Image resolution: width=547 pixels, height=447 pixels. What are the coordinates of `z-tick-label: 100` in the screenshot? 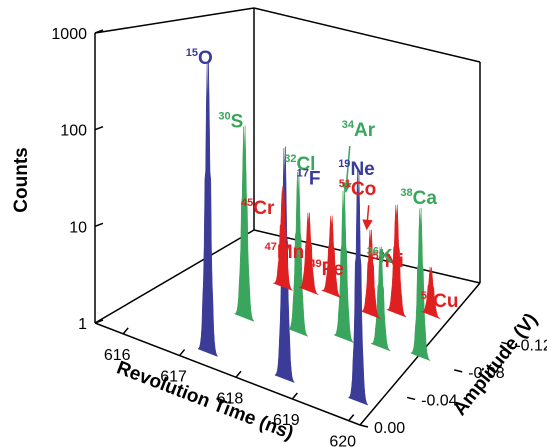 It's located at (73, 131).